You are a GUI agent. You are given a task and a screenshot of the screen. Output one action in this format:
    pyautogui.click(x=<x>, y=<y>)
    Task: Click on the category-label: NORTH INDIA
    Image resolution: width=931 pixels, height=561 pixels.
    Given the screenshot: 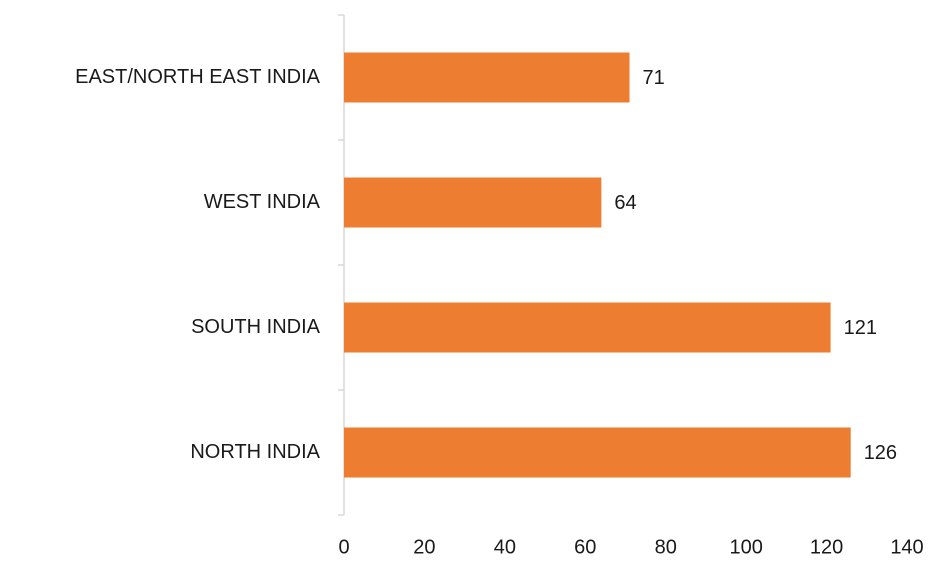 What is the action you would take?
    pyautogui.click(x=255, y=452)
    